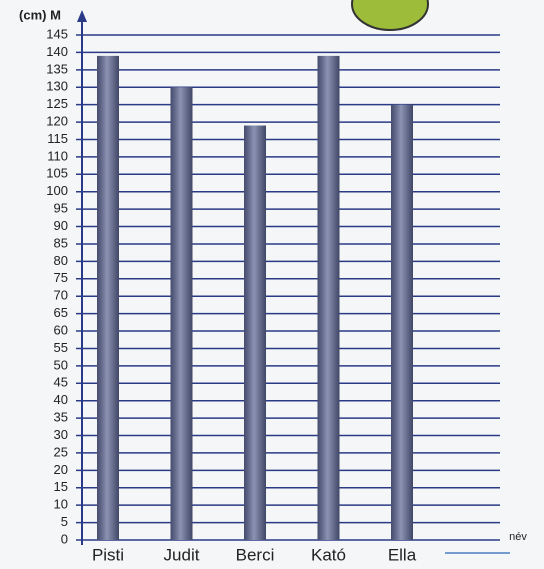 This screenshot has width=544, height=569. Describe the element at coordinates (61, 312) in the screenshot. I see `y-tick-label: 65` at that location.